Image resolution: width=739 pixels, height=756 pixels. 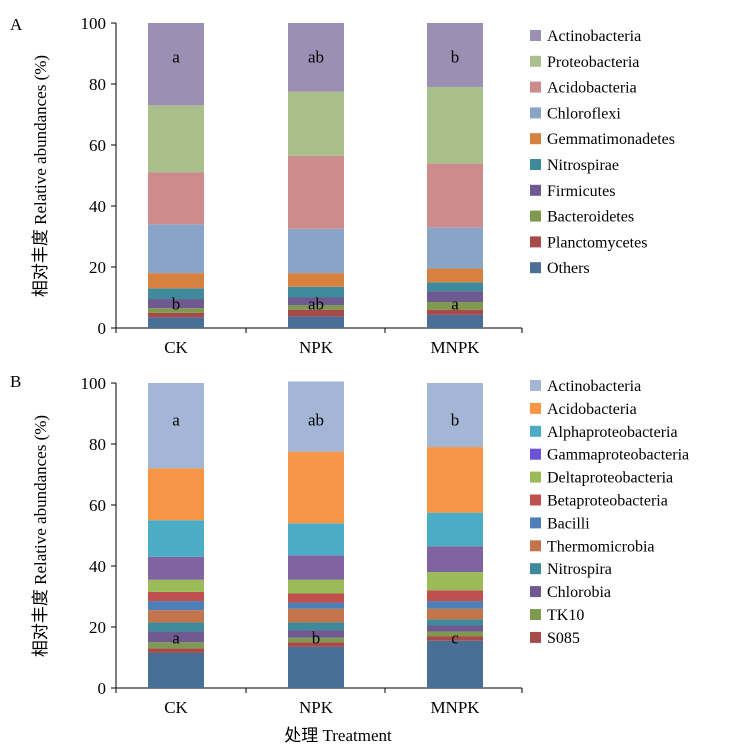 I want to click on y-tick-label: 100, so click(x=94, y=383).